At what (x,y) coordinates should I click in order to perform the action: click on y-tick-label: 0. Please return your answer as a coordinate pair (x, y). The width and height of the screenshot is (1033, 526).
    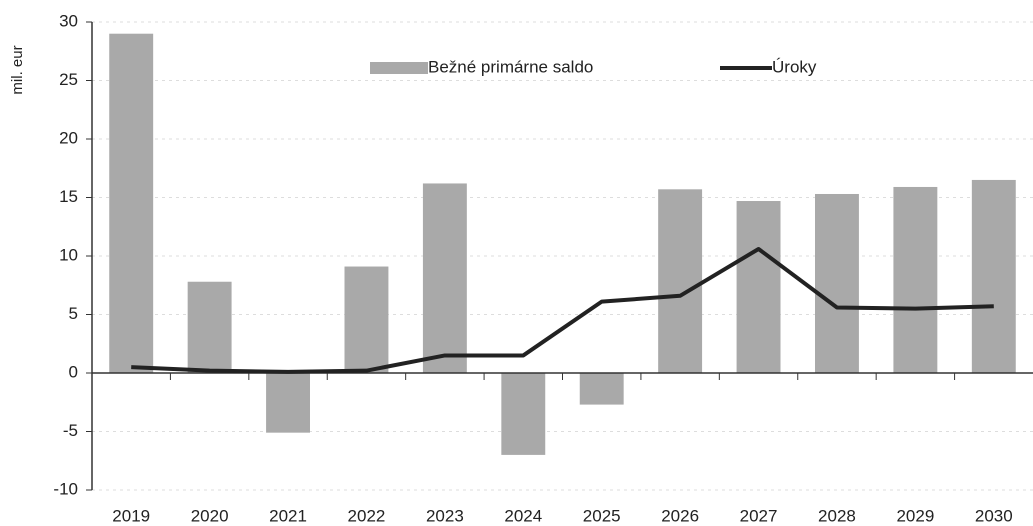
    Looking at the image, I should click on (73, 371).